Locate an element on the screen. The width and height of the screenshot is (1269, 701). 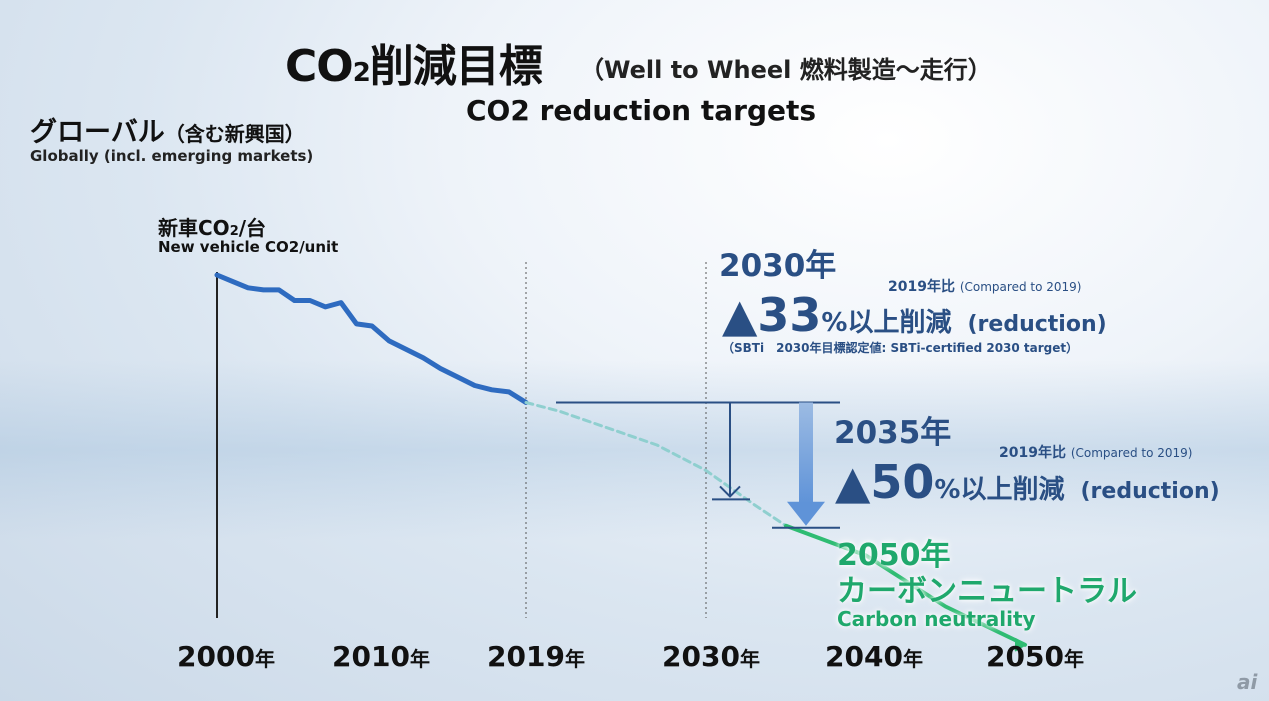
arrow-2035-shaft is located at coordinates (806, 453).